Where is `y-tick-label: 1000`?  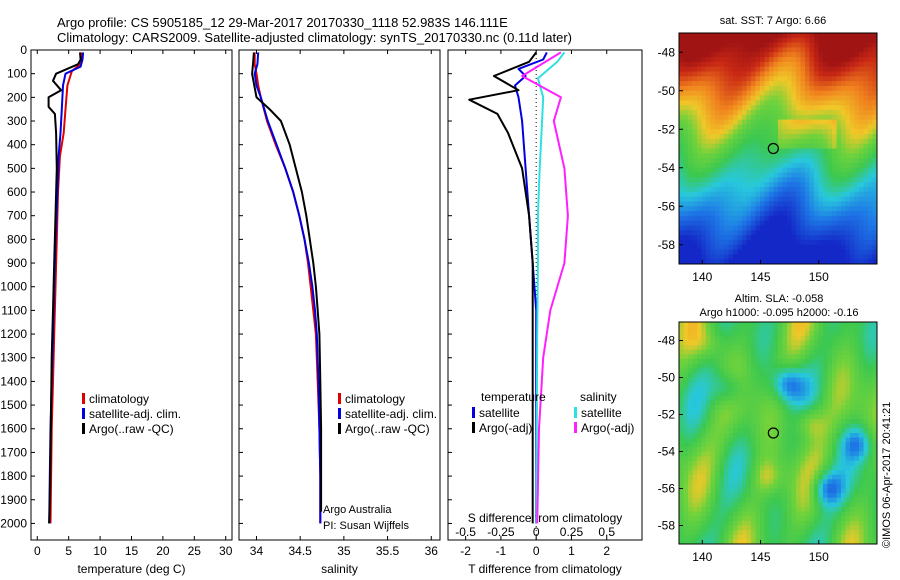 y-tick-label: 1000 is located at coordinates (13, 287).